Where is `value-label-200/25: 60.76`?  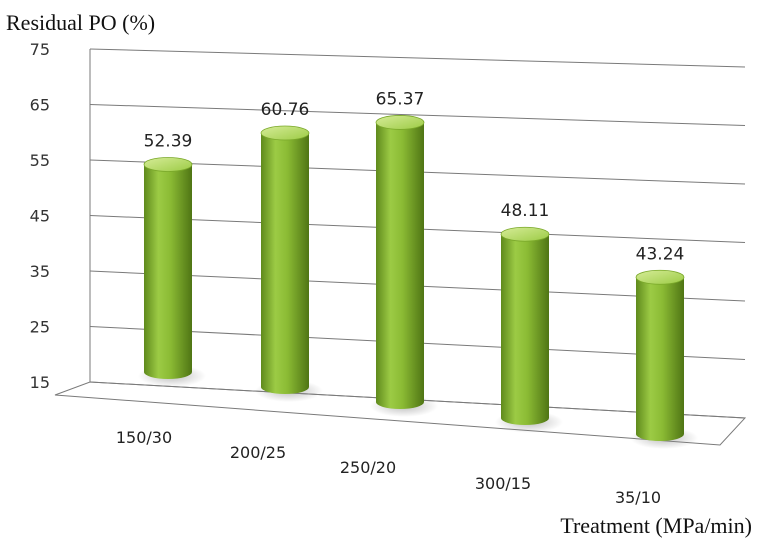 value-label-200/25: 60.76 is located at coordinates (285, 110).